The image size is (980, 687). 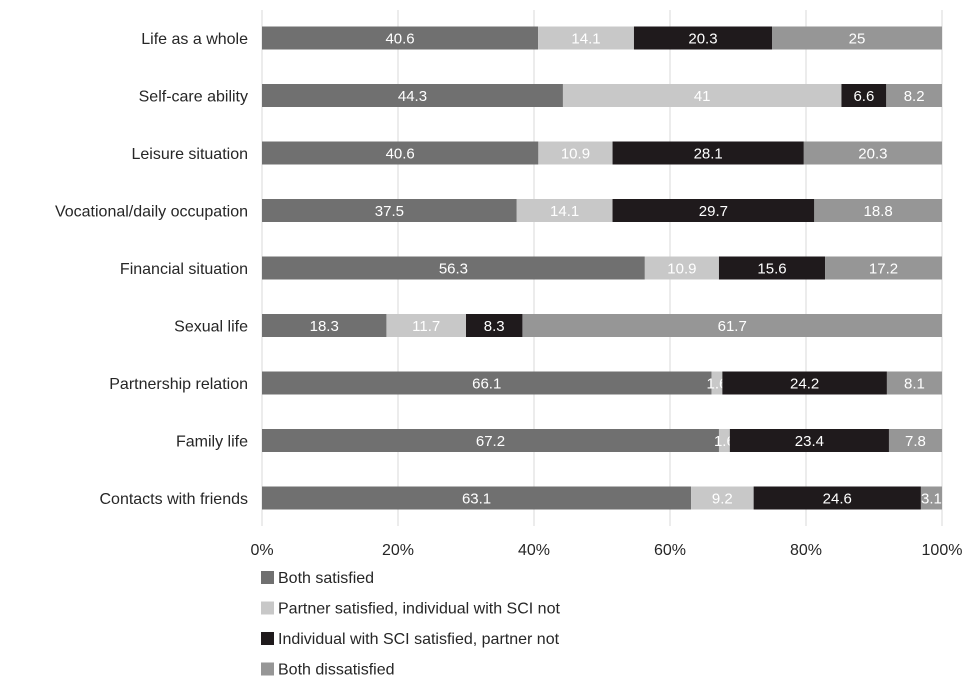 I want to click on data-label: 23.4, so click(x=809, y=441).